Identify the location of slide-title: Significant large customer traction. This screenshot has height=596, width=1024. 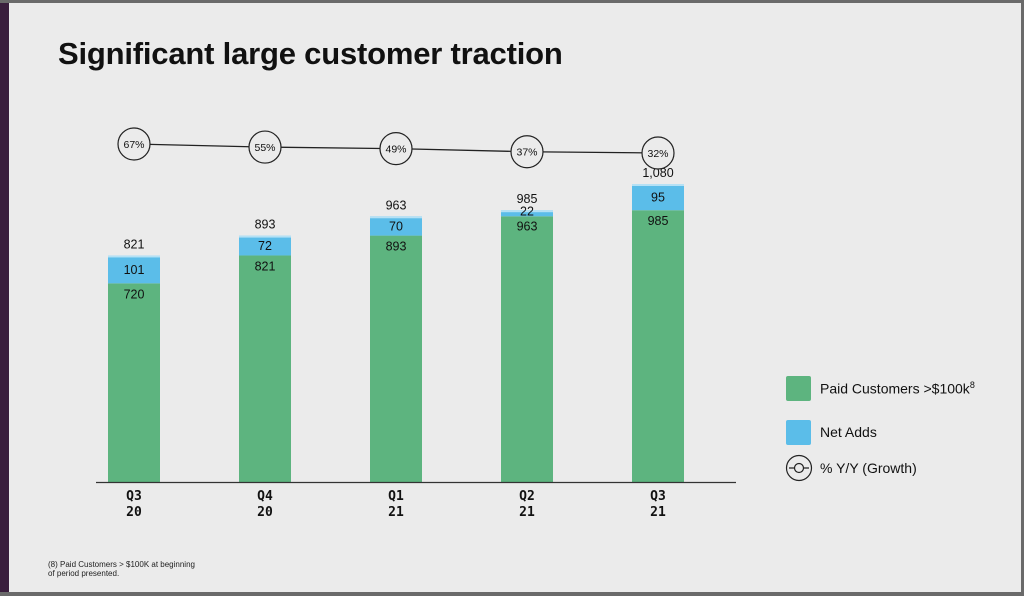
(310, 53).